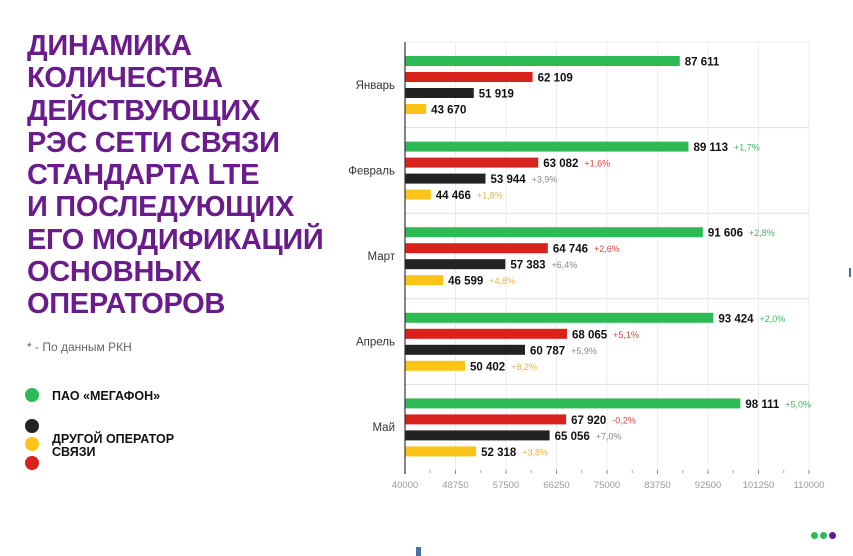  Describe the element at coordinates (125, 78) in the screenshot. I see `title-line: КОЛИЧЕСТВА` at that location.